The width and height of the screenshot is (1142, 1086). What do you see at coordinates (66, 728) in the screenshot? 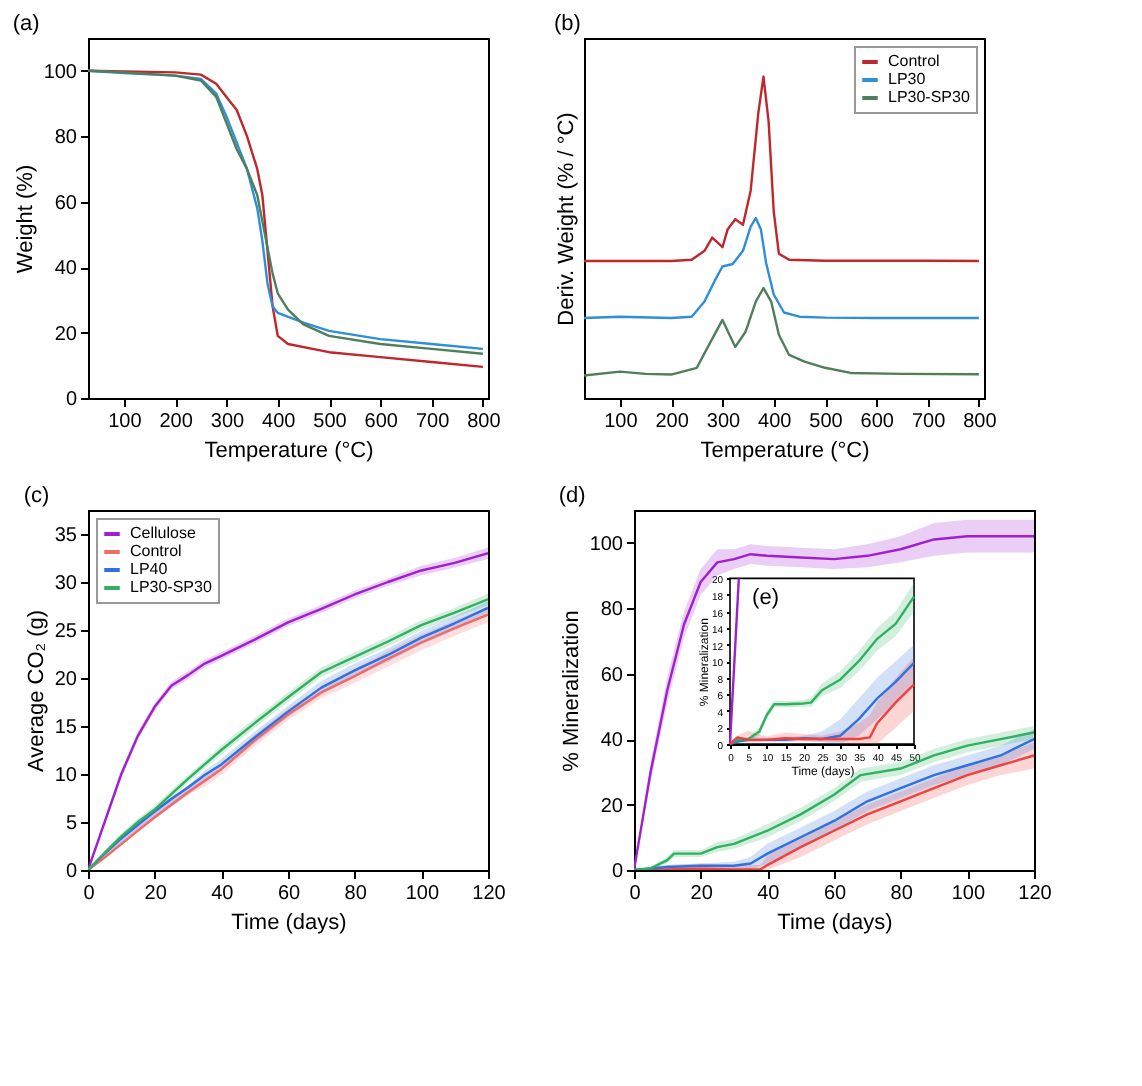
I see `y-tick-label: 15` at bounding box center [66, 728].